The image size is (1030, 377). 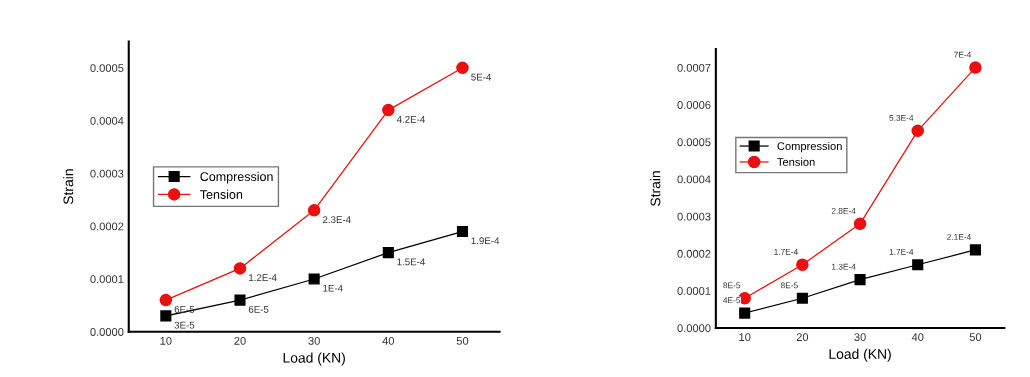 What do you see at coordinates (732, 300) in the screenshot?
I see `data-label: 4E-5` at bounding box center [732, 300].